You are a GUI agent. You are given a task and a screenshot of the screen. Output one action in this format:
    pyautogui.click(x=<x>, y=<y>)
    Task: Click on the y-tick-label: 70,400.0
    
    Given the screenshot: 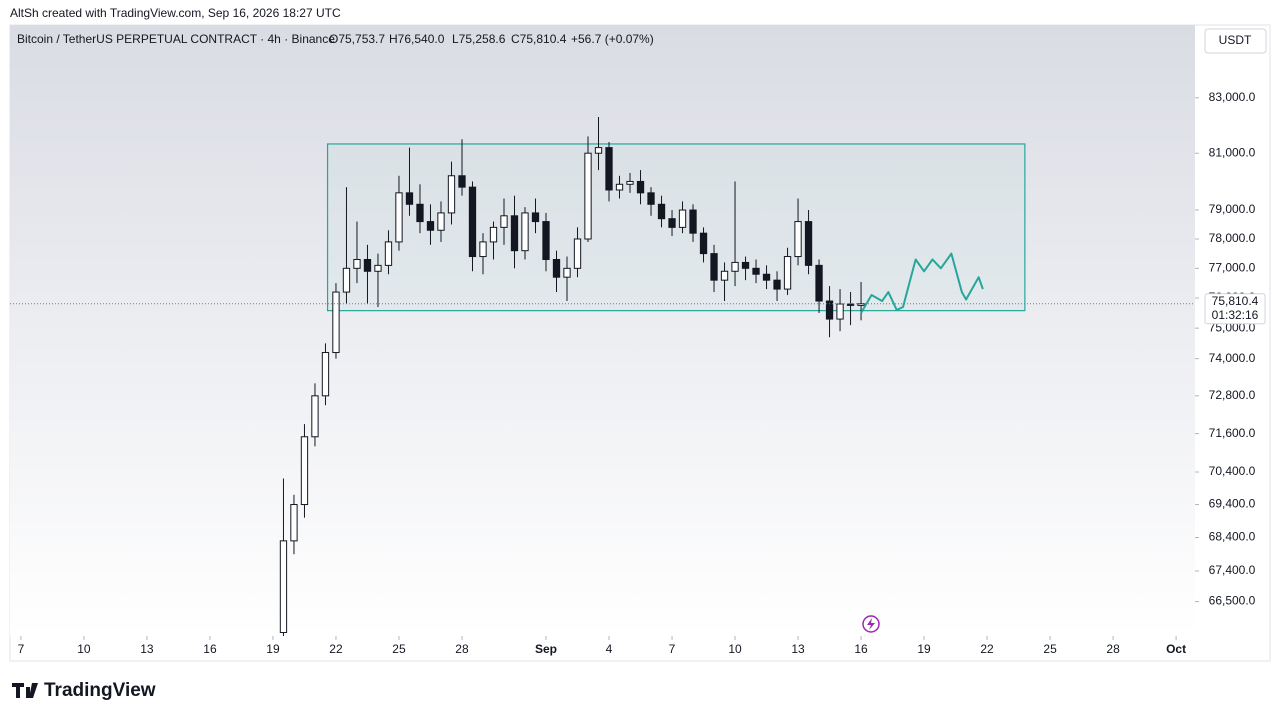 What is the action you would take?
    pyautogui.click(x=1232, y=471)
    